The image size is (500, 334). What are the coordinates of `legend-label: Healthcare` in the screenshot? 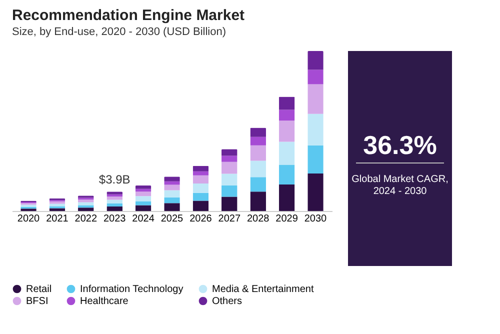 It's located at (104, 301).